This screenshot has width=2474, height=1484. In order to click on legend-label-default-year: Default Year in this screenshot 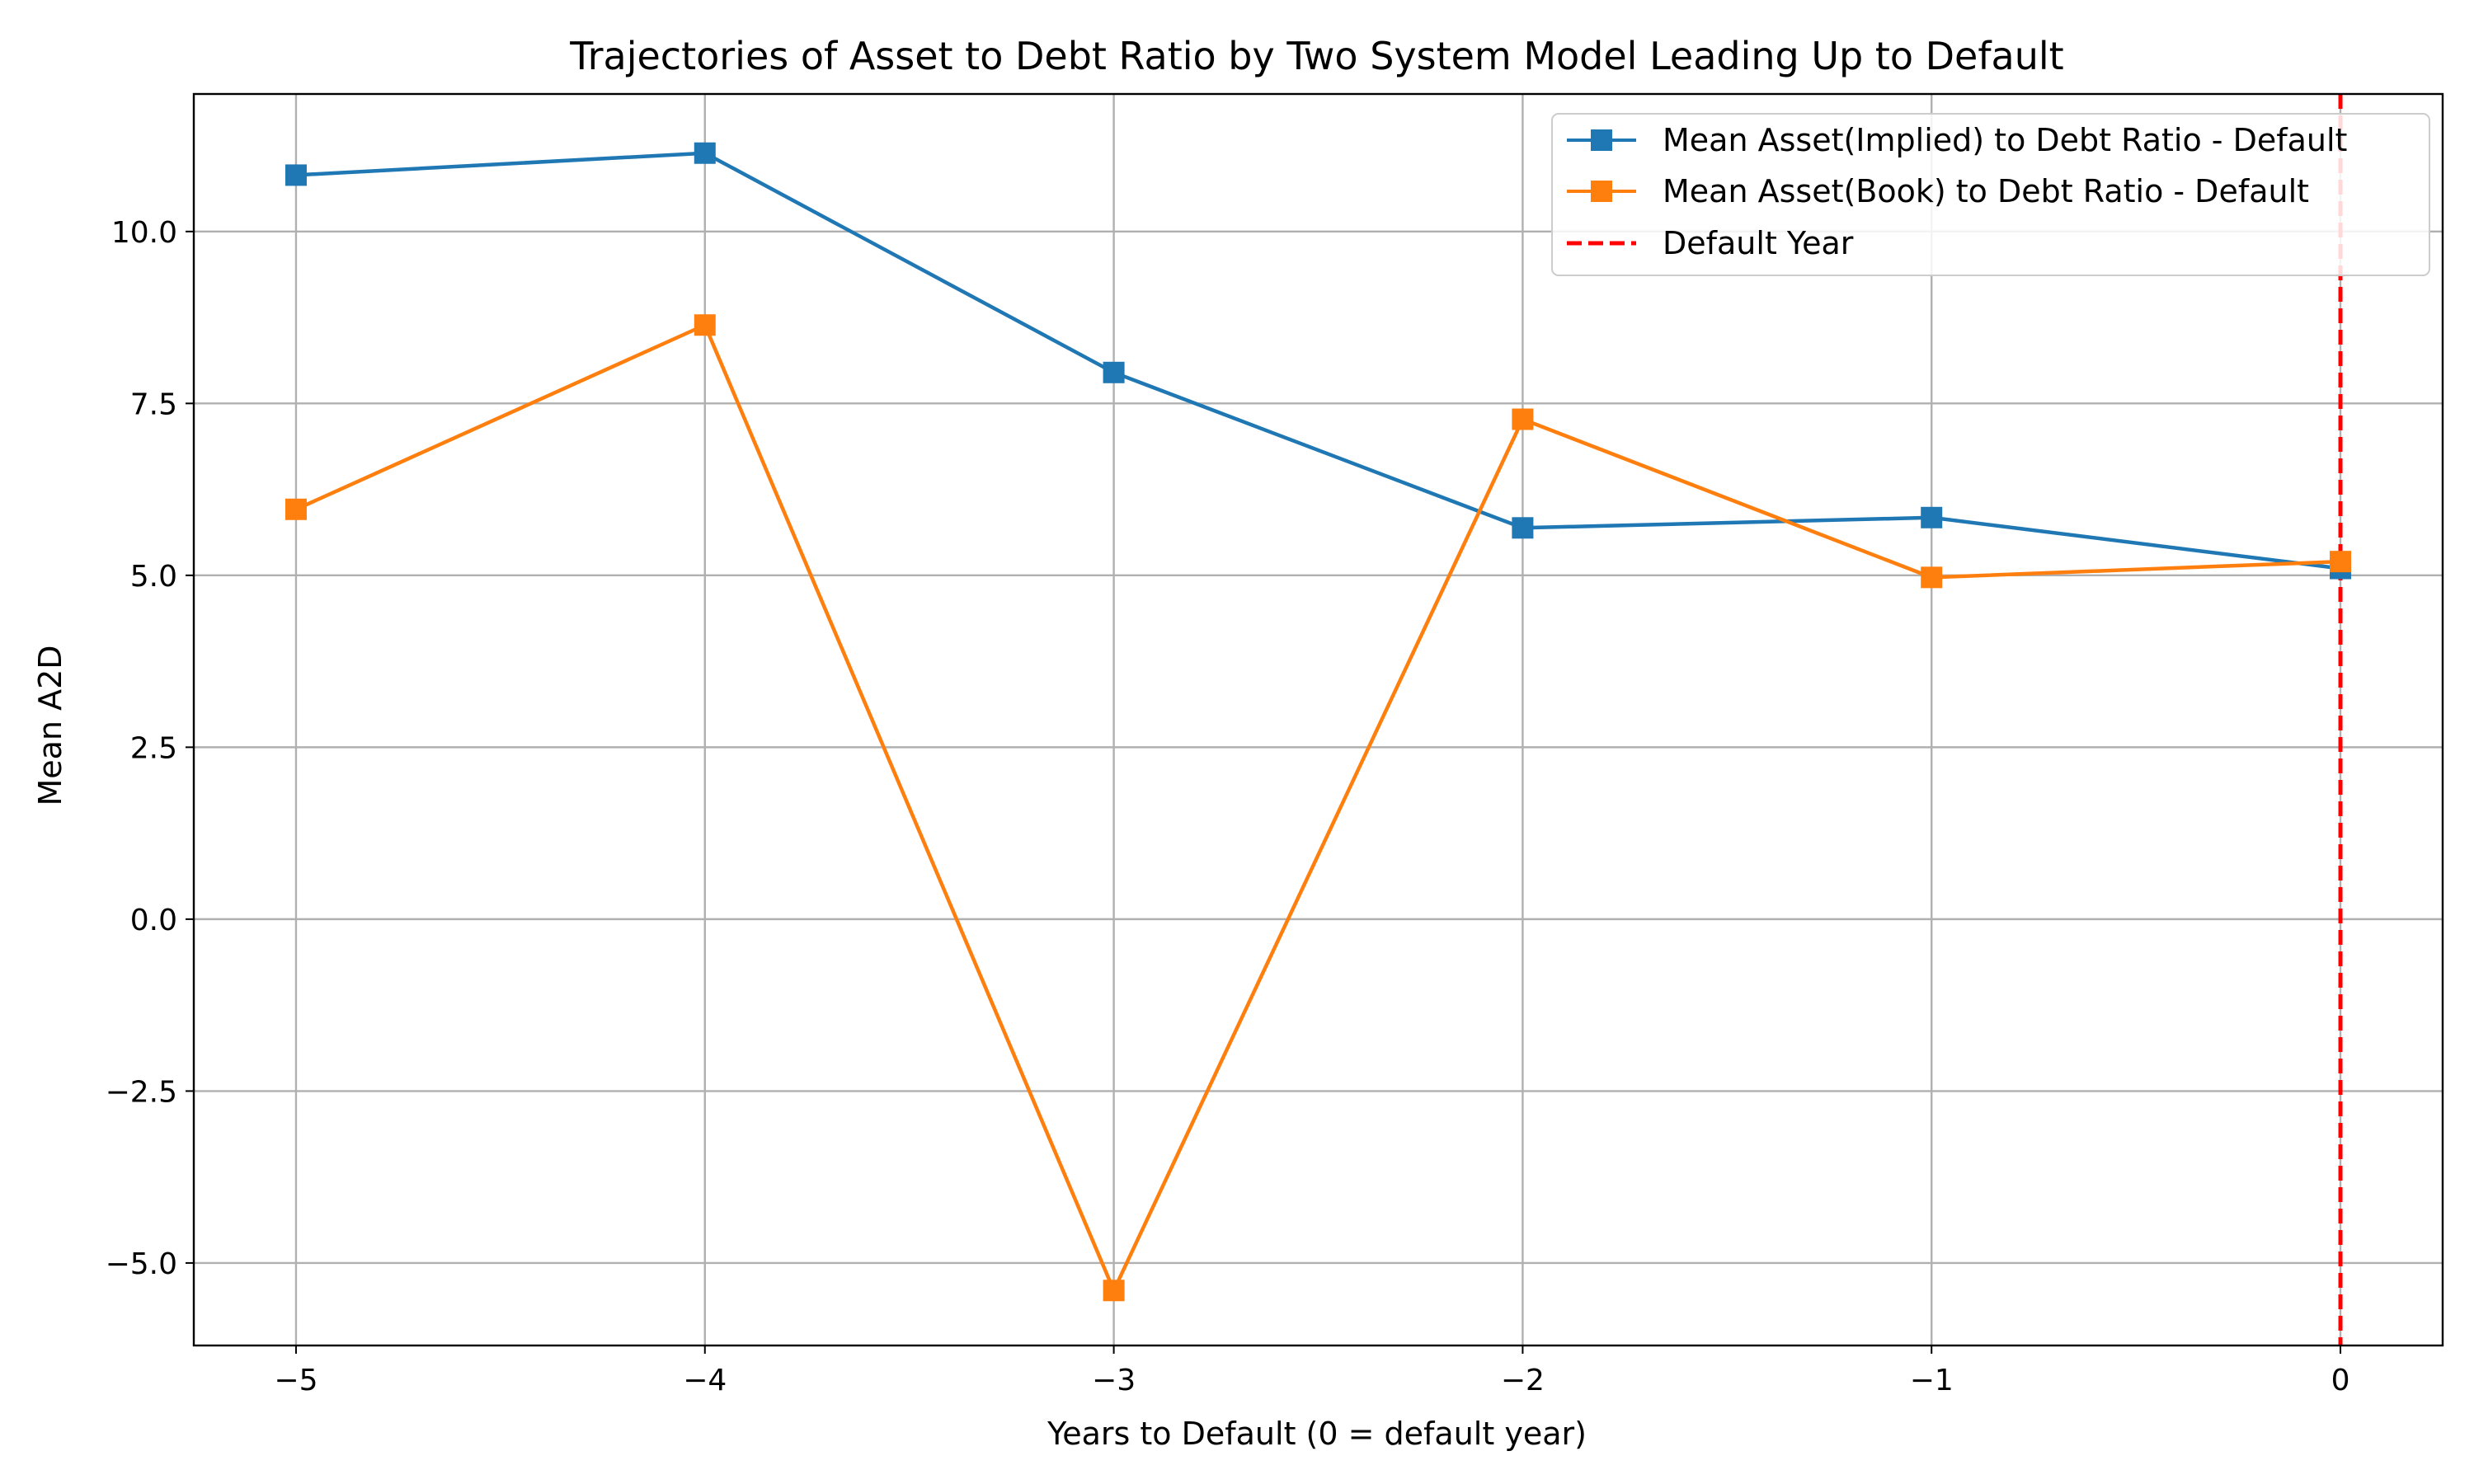, I will do `click(1758, 243)`.